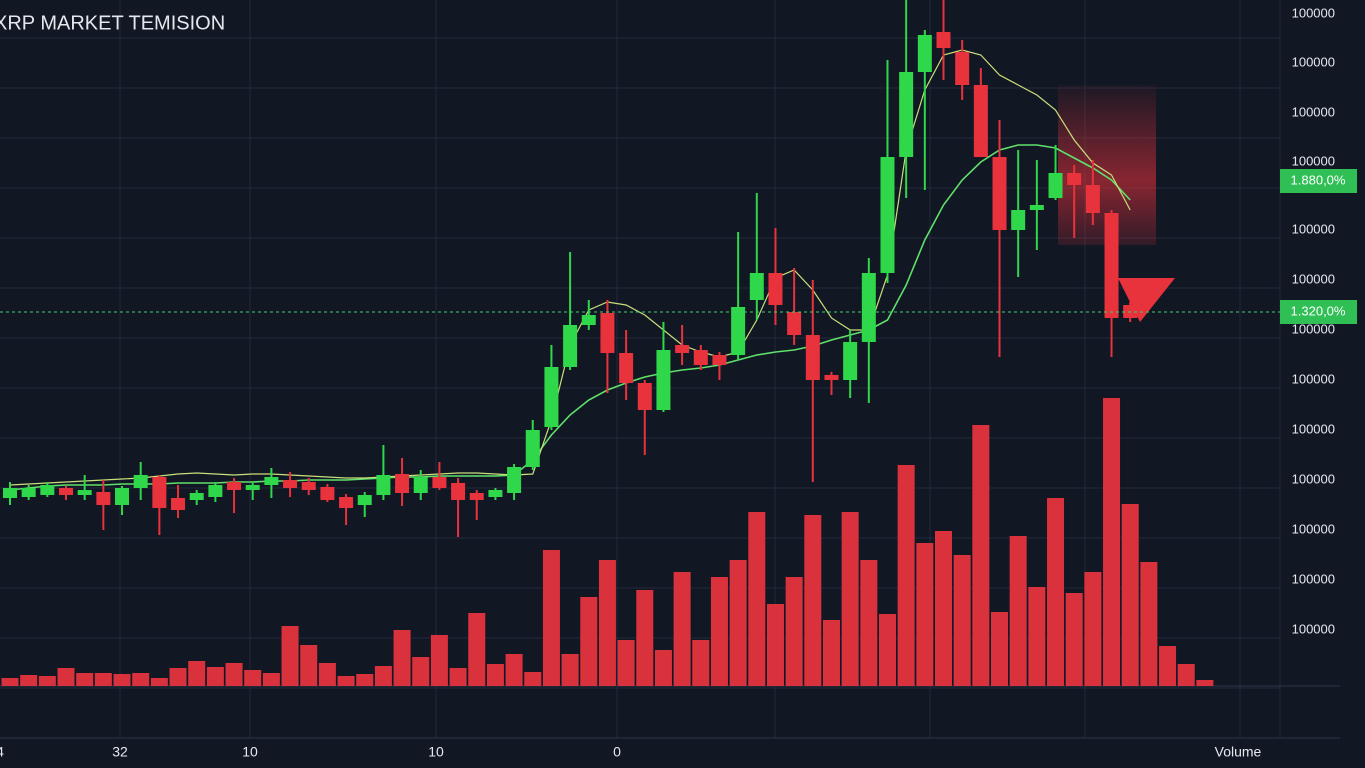  I want to click on price-badge-label: 1.320,0%, so click(1318, 310).